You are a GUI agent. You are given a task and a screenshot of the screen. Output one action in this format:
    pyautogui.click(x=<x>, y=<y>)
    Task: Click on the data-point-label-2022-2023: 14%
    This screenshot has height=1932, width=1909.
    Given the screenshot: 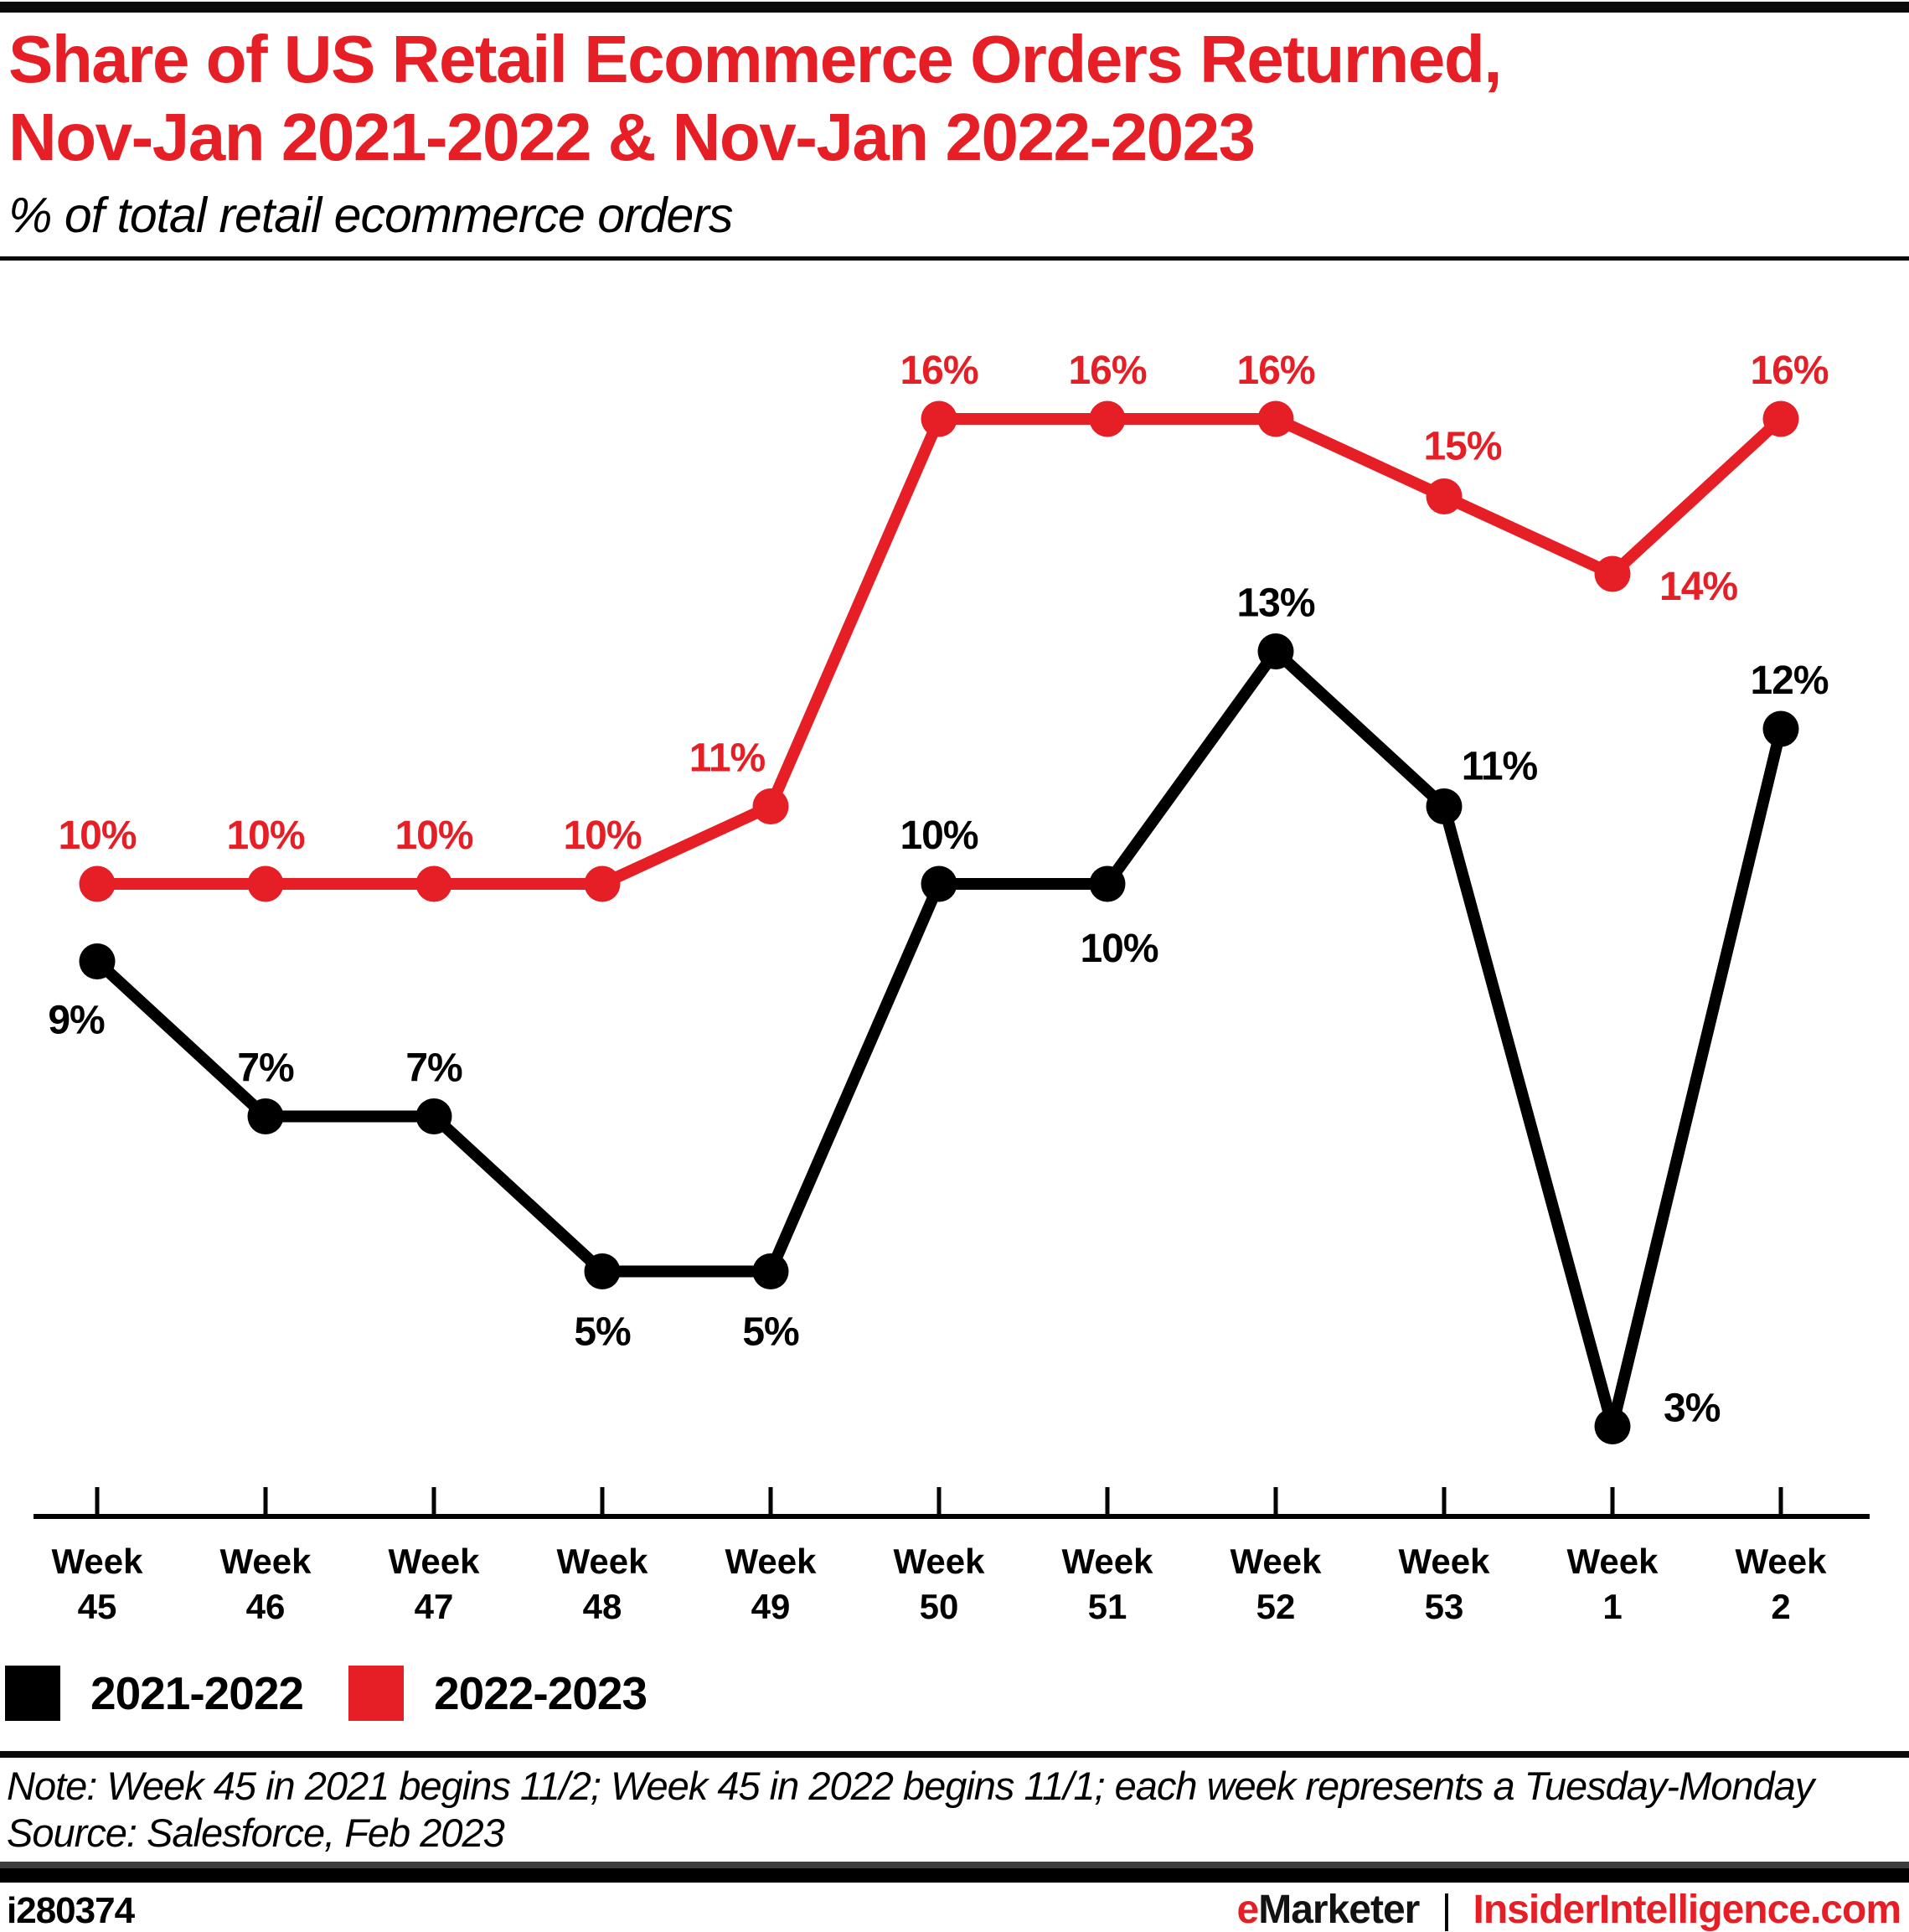 What is the action you would take?
    pyautogui.click(x=1698, y=587)
    